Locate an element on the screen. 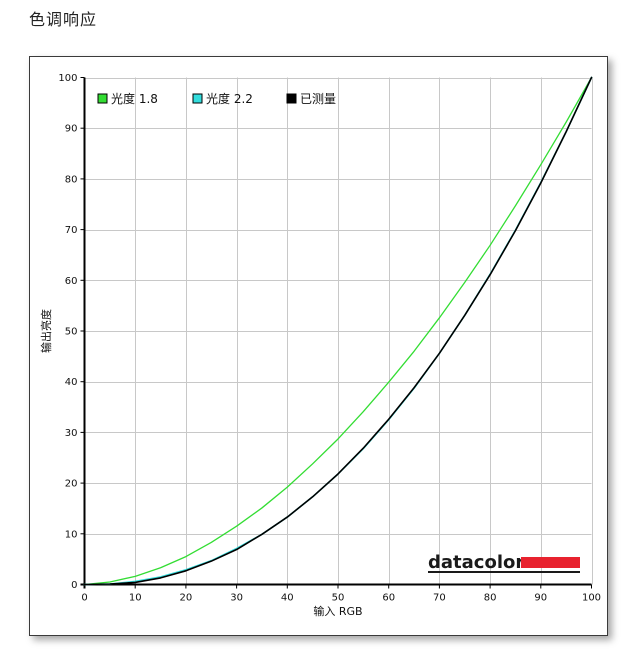  legend-label-2: 光度 2.2 is located at coordinates (229, 98).